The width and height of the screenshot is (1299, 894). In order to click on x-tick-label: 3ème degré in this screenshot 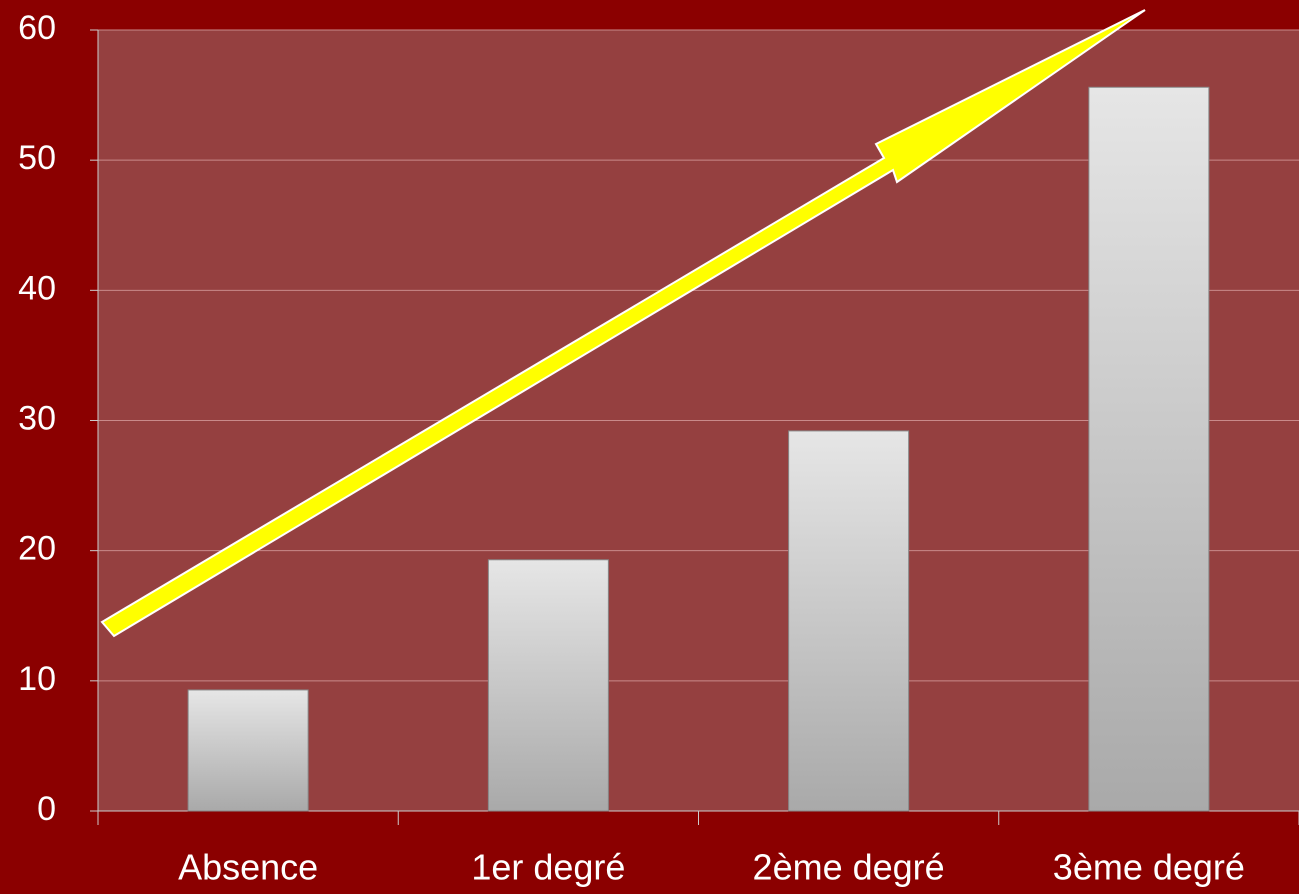, I will do `click(1149, 867)`.